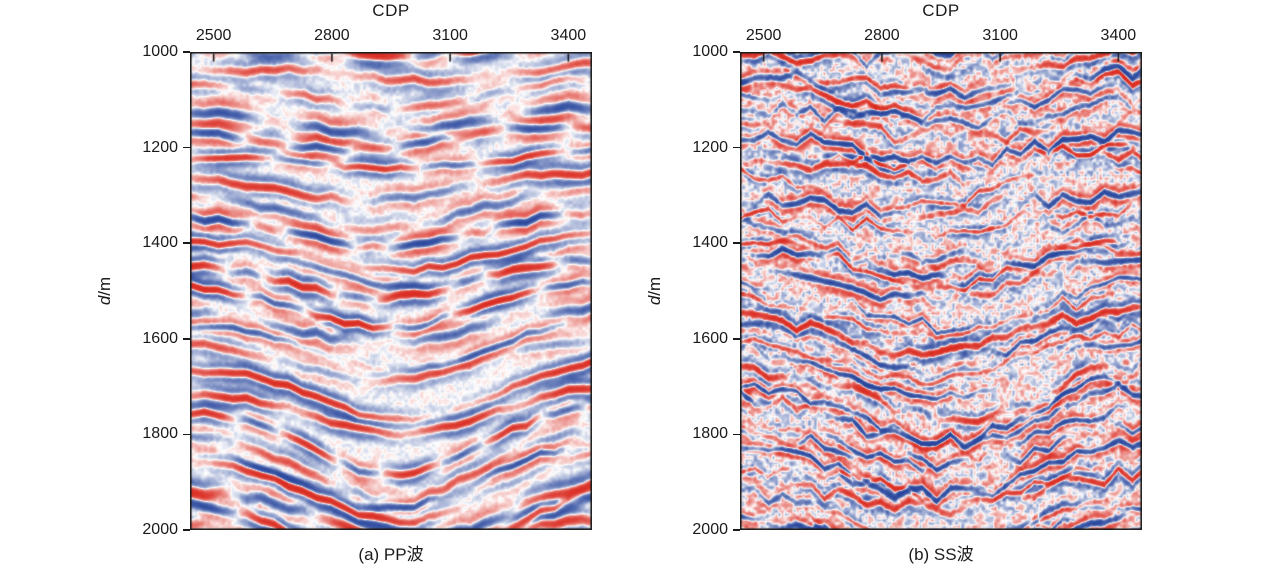 This screenshot has height=580, width=1269. What do you see at coordinates (941, 554) in the screenshot?
I see `panel-caption-ss: (b) SS波` at bounding box center [941, 554].